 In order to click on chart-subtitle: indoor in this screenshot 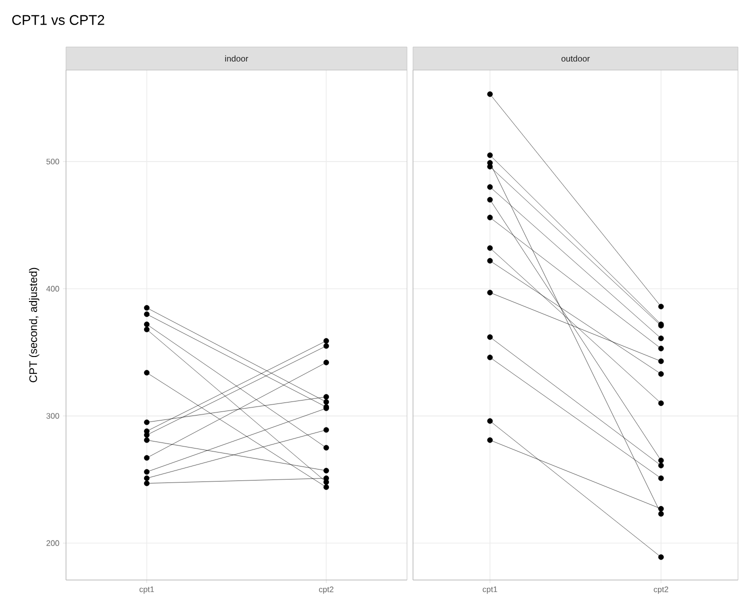, I will do `click(236, 58)`.